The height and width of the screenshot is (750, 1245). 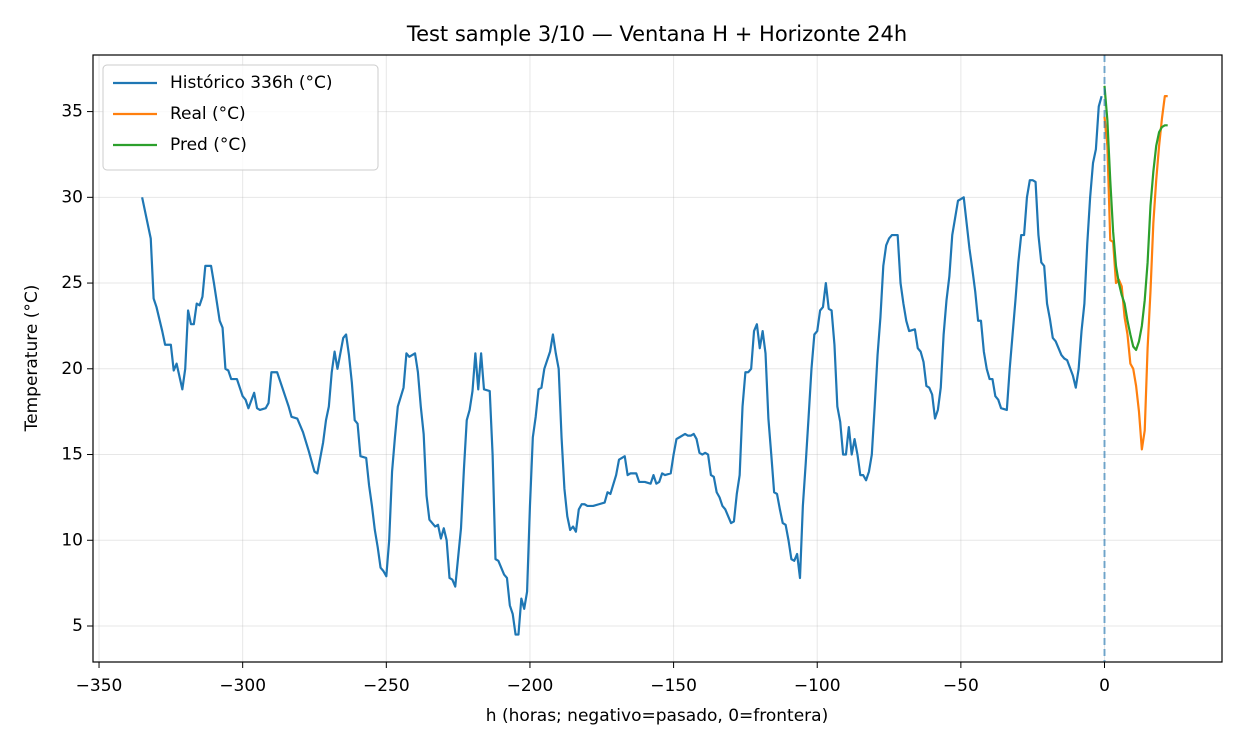 What do you see at coordinates (1104, 686) in the screenshot?
I see `x-tick-label: 0` at bounding box center [1104, 686].